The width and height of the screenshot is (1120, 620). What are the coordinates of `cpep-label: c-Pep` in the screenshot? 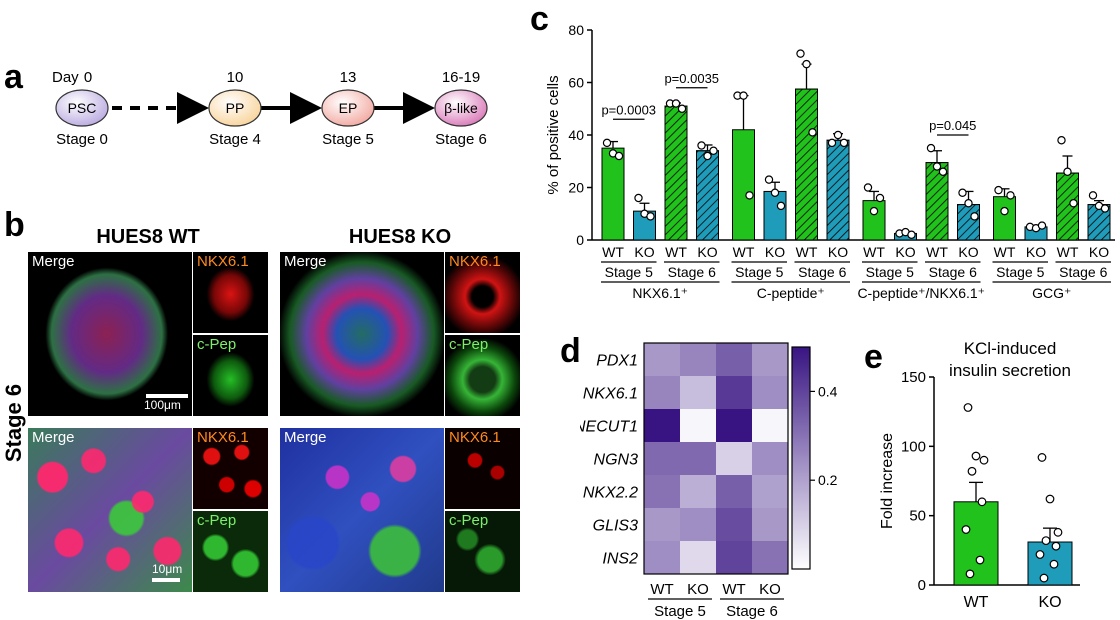 It's located at (469, 344).